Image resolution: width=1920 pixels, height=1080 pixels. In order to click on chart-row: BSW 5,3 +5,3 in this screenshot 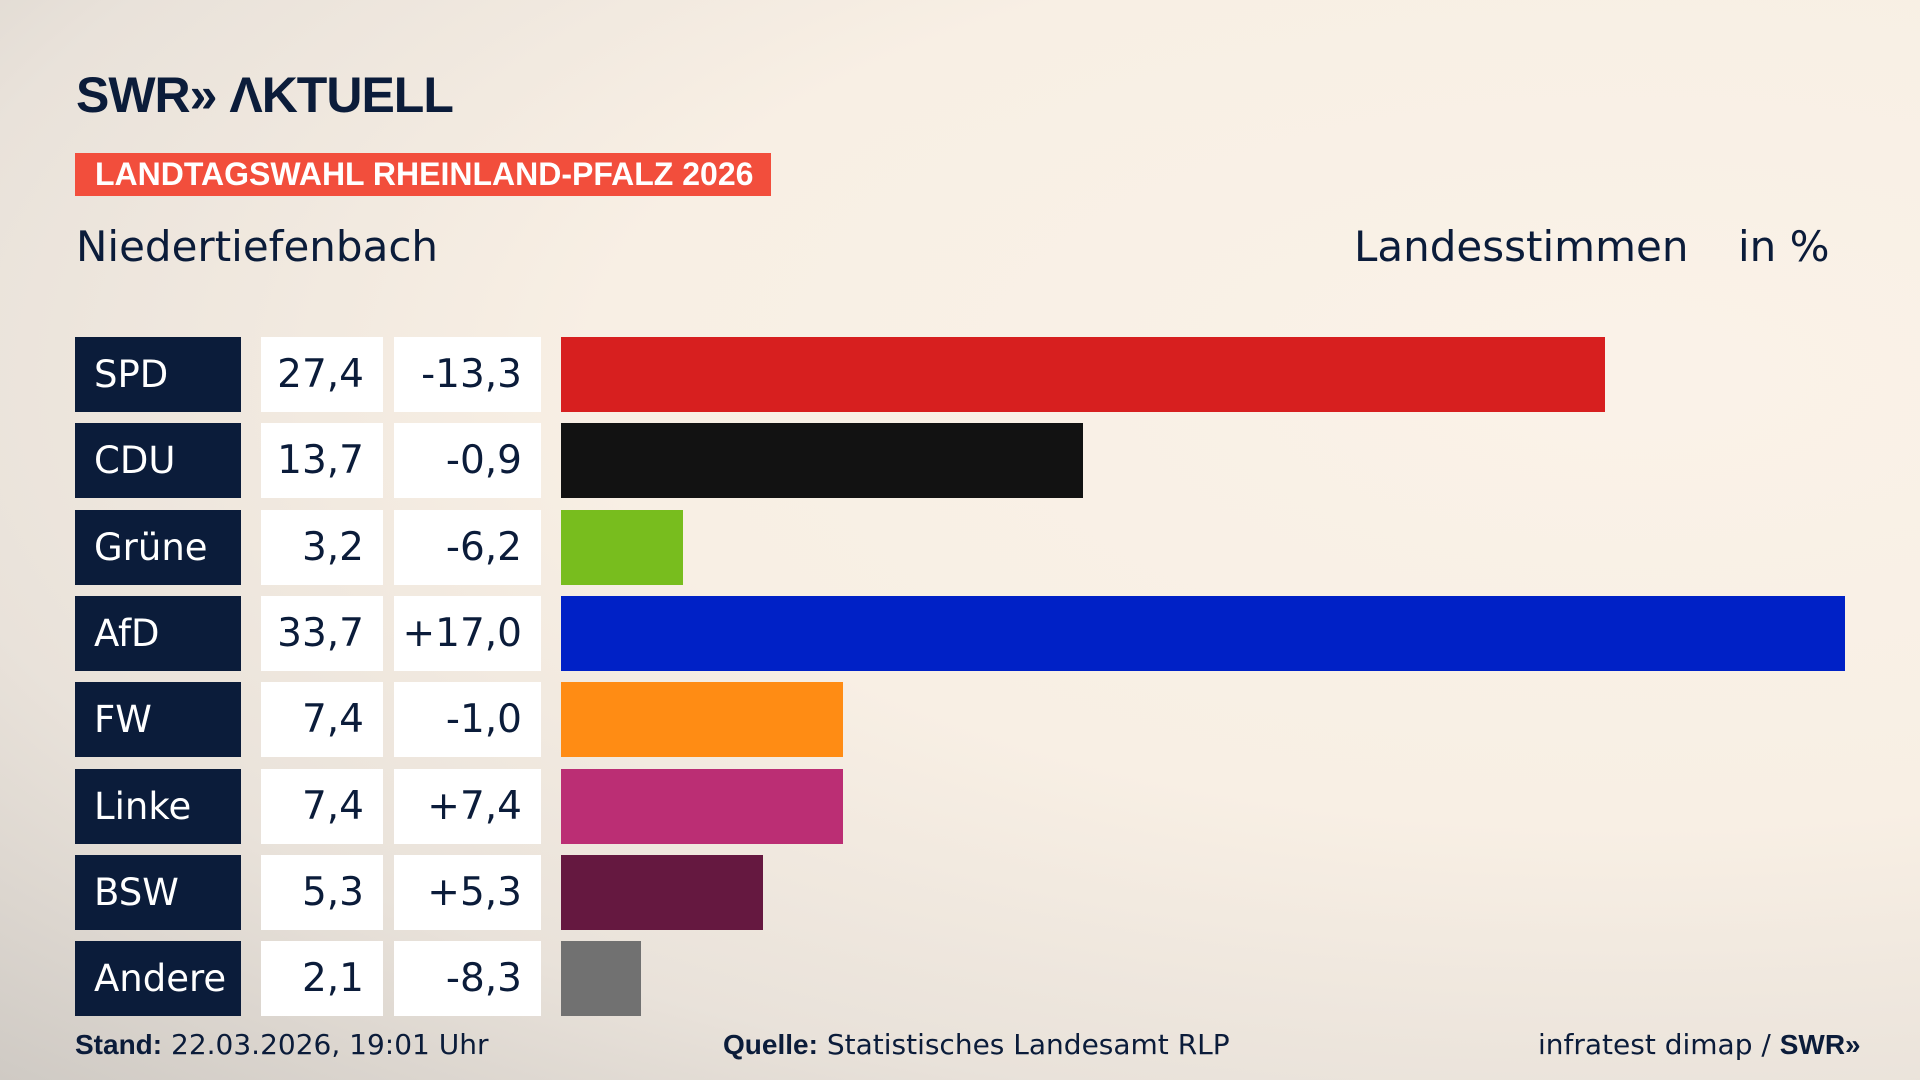, I will do `click(960, 892)`.